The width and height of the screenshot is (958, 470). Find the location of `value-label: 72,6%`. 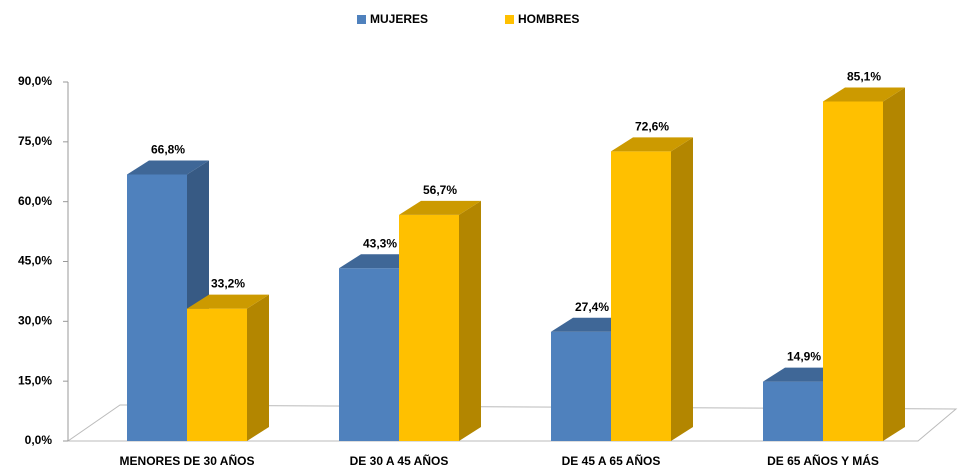

value-label: 72,6% is located at coordinates (652, 127).